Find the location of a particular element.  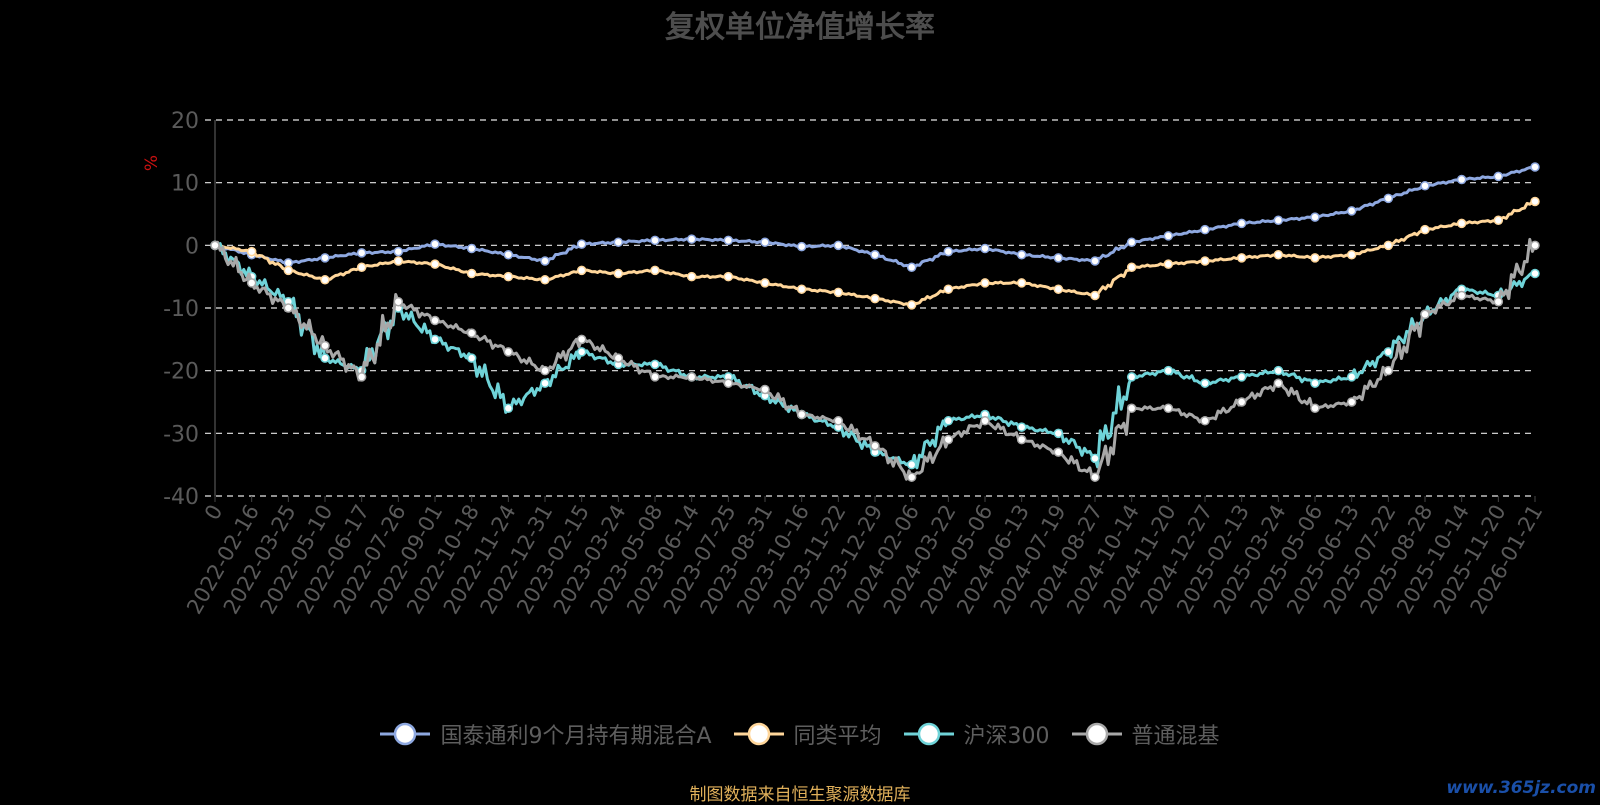

legend-item: 沪深300 is located at coordinates (976, 734).